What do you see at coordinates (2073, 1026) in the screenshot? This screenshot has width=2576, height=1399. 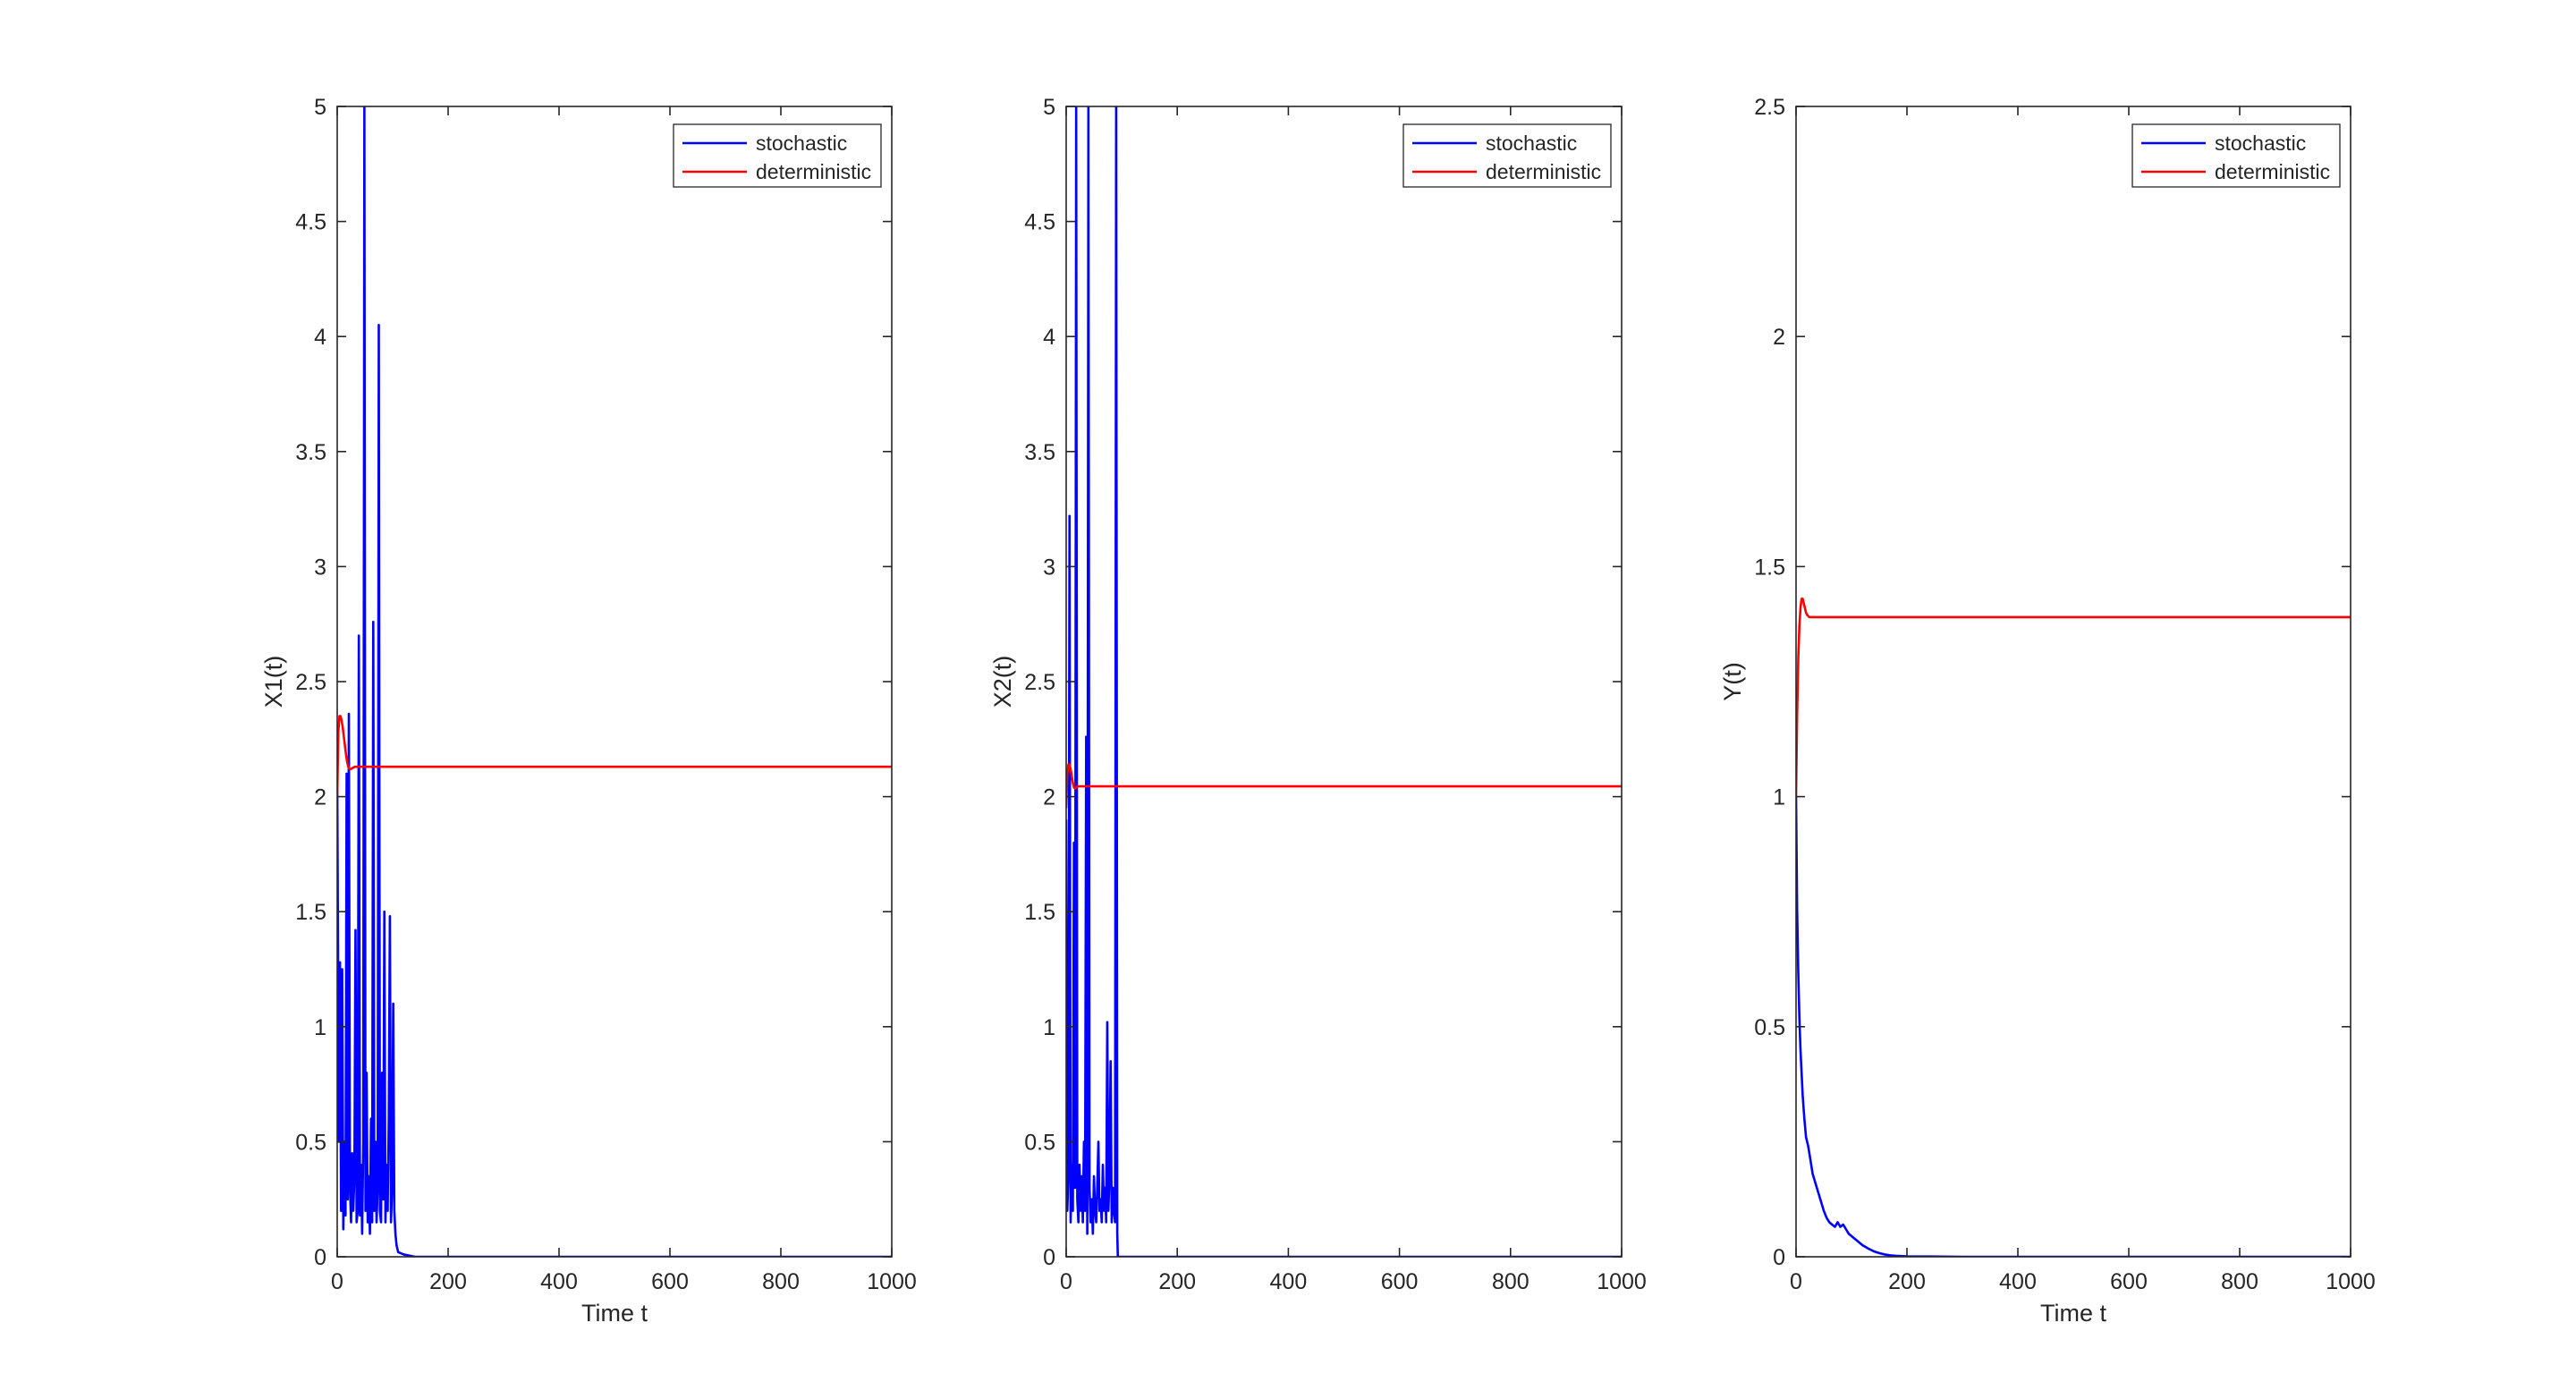 I see `series-line-stochastic` at bounding box center [2073, 1026].